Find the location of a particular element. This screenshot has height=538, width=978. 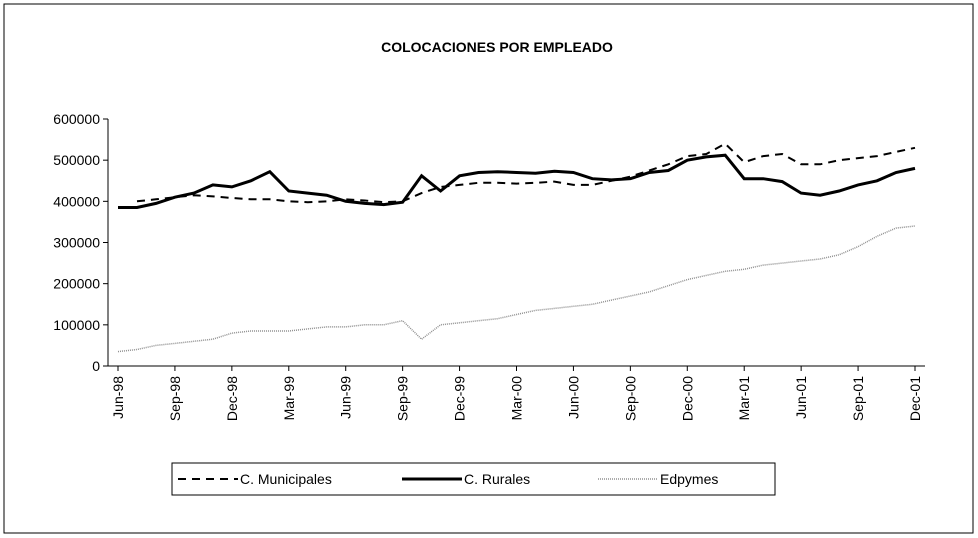

y-tick-label: 500000 is located at coordinates (76, 160).